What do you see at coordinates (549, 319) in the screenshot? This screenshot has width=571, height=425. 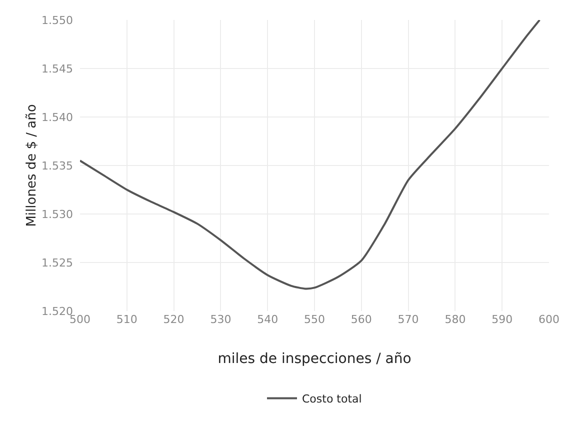 I see `x-tick-label: 600` at bounding box center [549, 319].